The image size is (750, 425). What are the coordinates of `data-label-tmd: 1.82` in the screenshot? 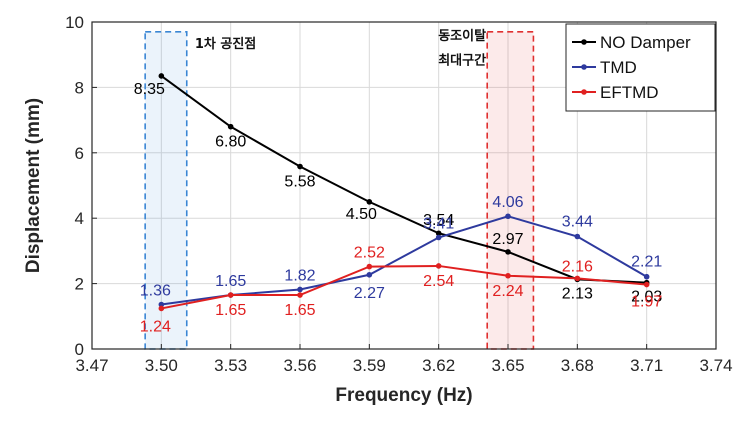 It's located at (299, 275).